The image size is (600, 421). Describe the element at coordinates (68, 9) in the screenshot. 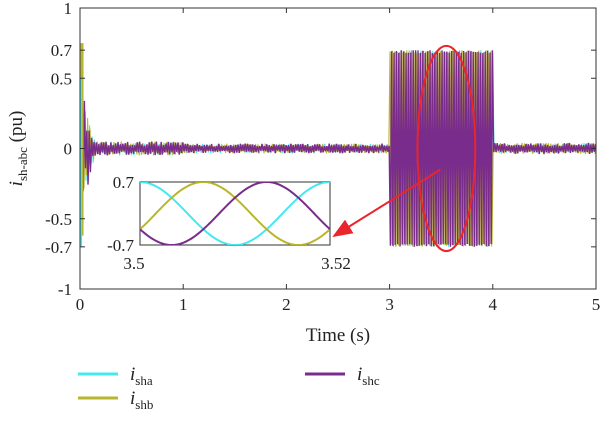

I see `y-tick-label: 1` at that location.